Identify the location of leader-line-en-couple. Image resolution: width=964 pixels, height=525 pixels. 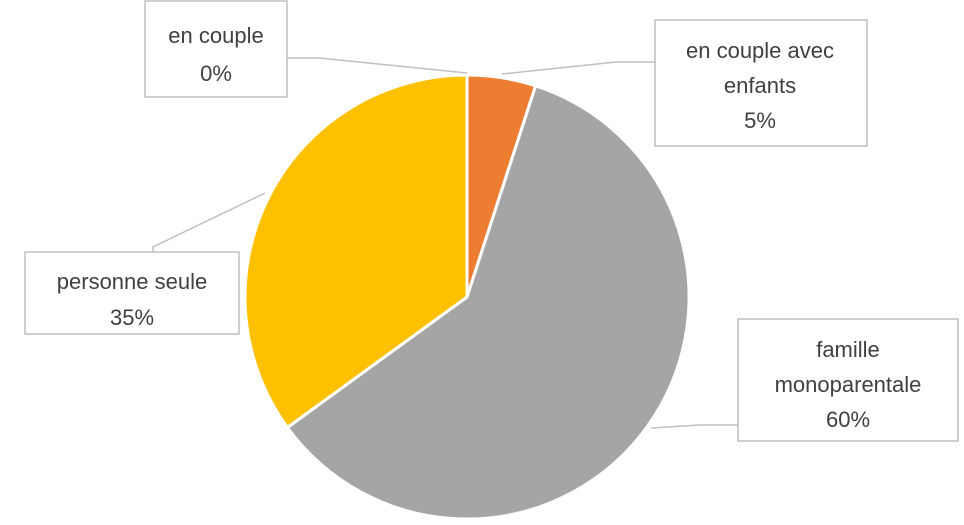
(377, 65).